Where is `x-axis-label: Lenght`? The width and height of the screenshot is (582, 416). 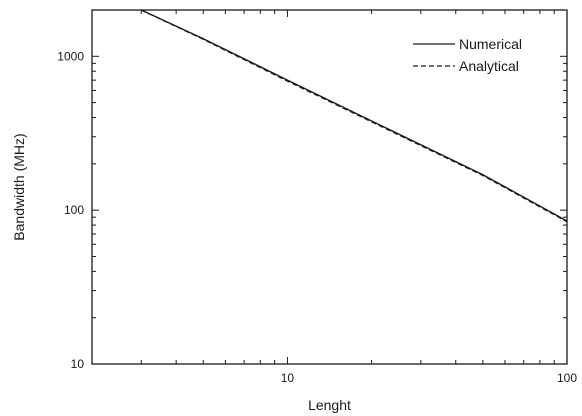 x-axis-label: Lenght is located at coordinates (329, 405).